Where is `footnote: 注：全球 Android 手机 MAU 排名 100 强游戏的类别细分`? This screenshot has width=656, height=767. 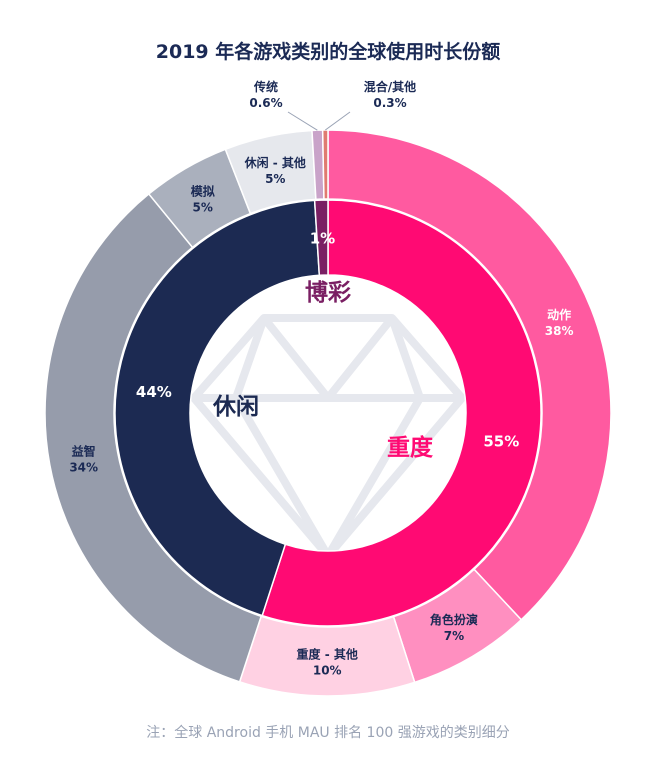
footnote: 注：全球 Android 手机 MAU 排名 100 强游戏的类别细分 is located at coordinates (327, 732).